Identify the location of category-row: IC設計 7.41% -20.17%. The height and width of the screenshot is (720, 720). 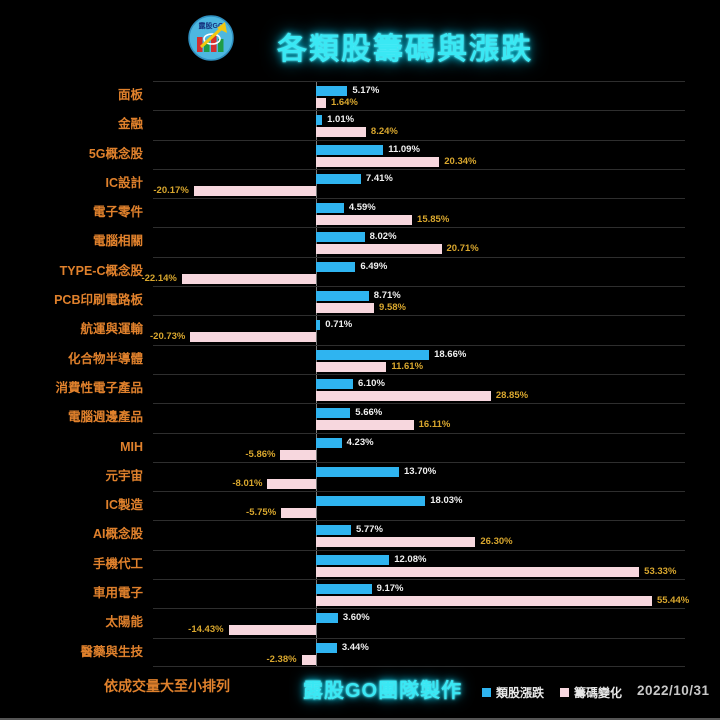
(342, 183).